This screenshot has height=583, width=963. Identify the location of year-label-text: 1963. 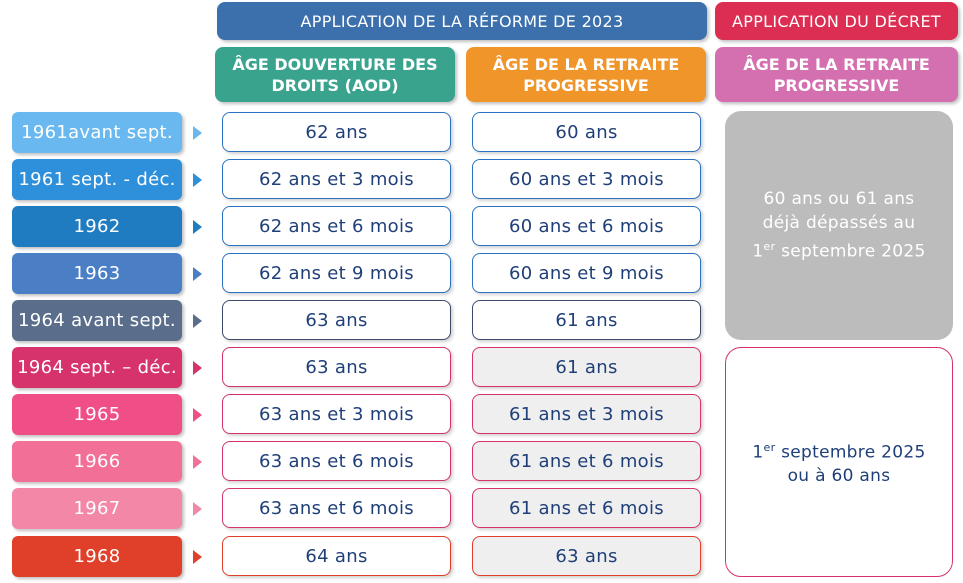
(97, 273).